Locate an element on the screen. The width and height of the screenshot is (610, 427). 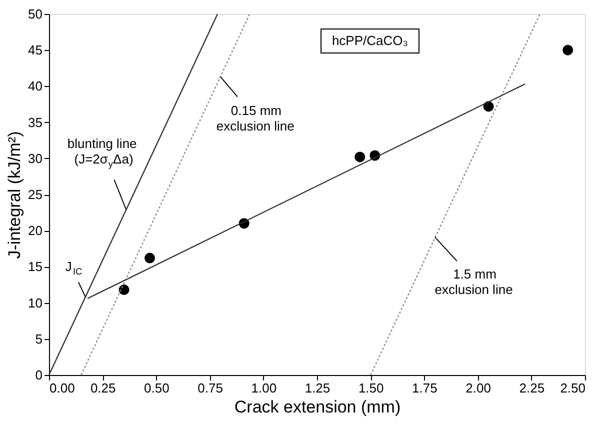
y-tick-label: 15 is located at coordinates (35, 266).